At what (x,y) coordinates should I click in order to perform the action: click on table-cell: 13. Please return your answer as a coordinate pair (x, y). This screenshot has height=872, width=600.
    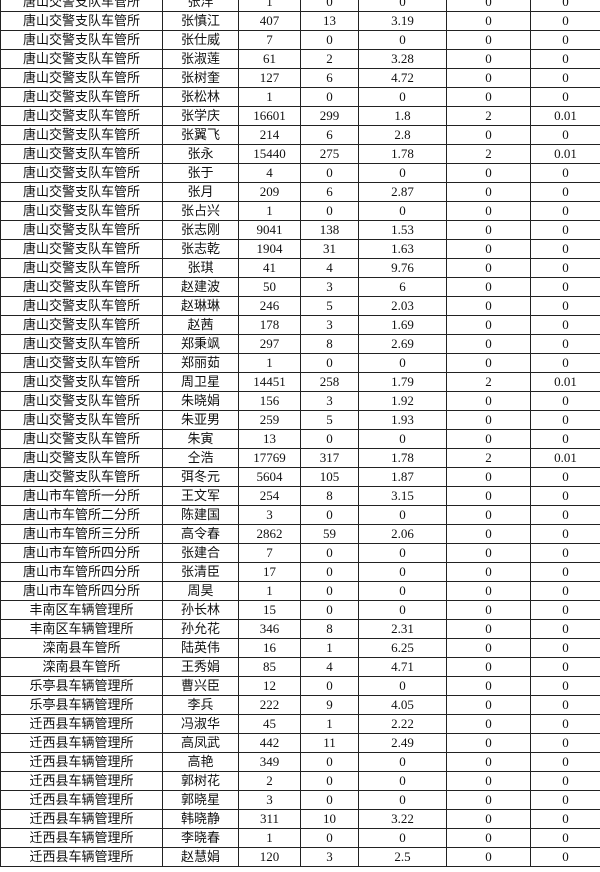
    Looking at the image, I should click on (269, 439).